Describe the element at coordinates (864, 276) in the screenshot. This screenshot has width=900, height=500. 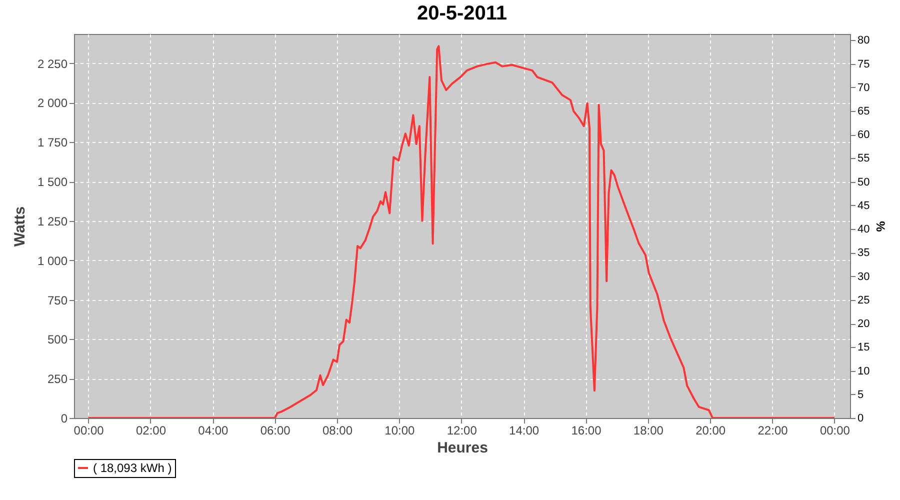
I see `y2-tick-label: 30` at that location.